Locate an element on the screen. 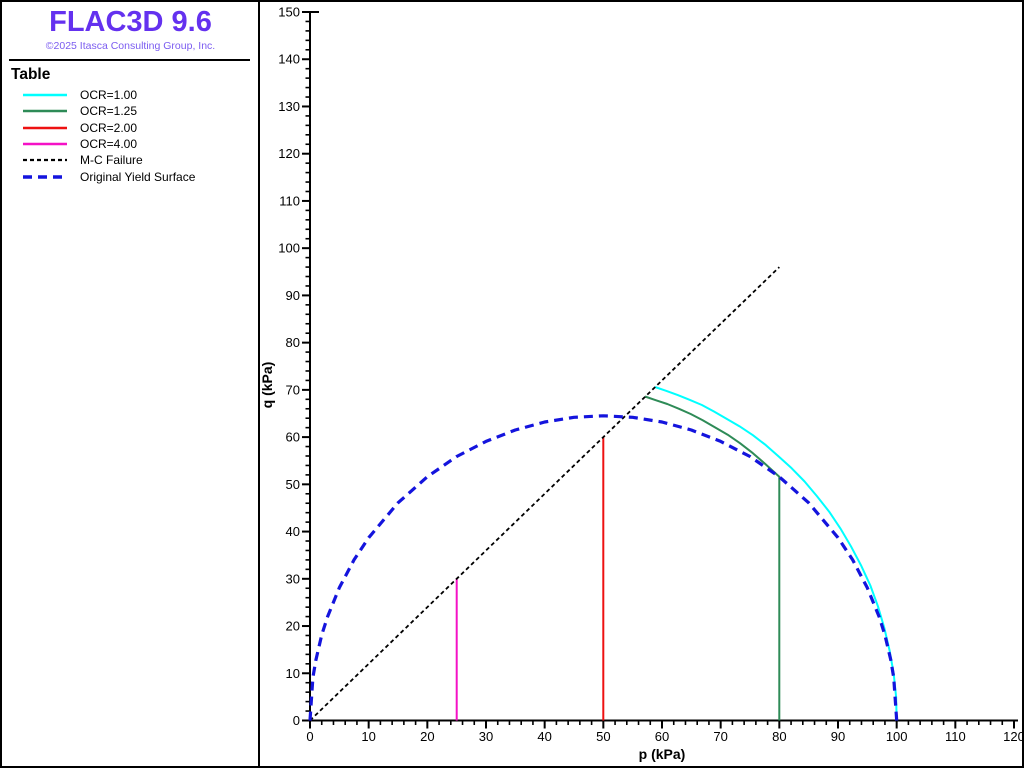  x-tick-label: 120 is located at coordinates (1013, 736).